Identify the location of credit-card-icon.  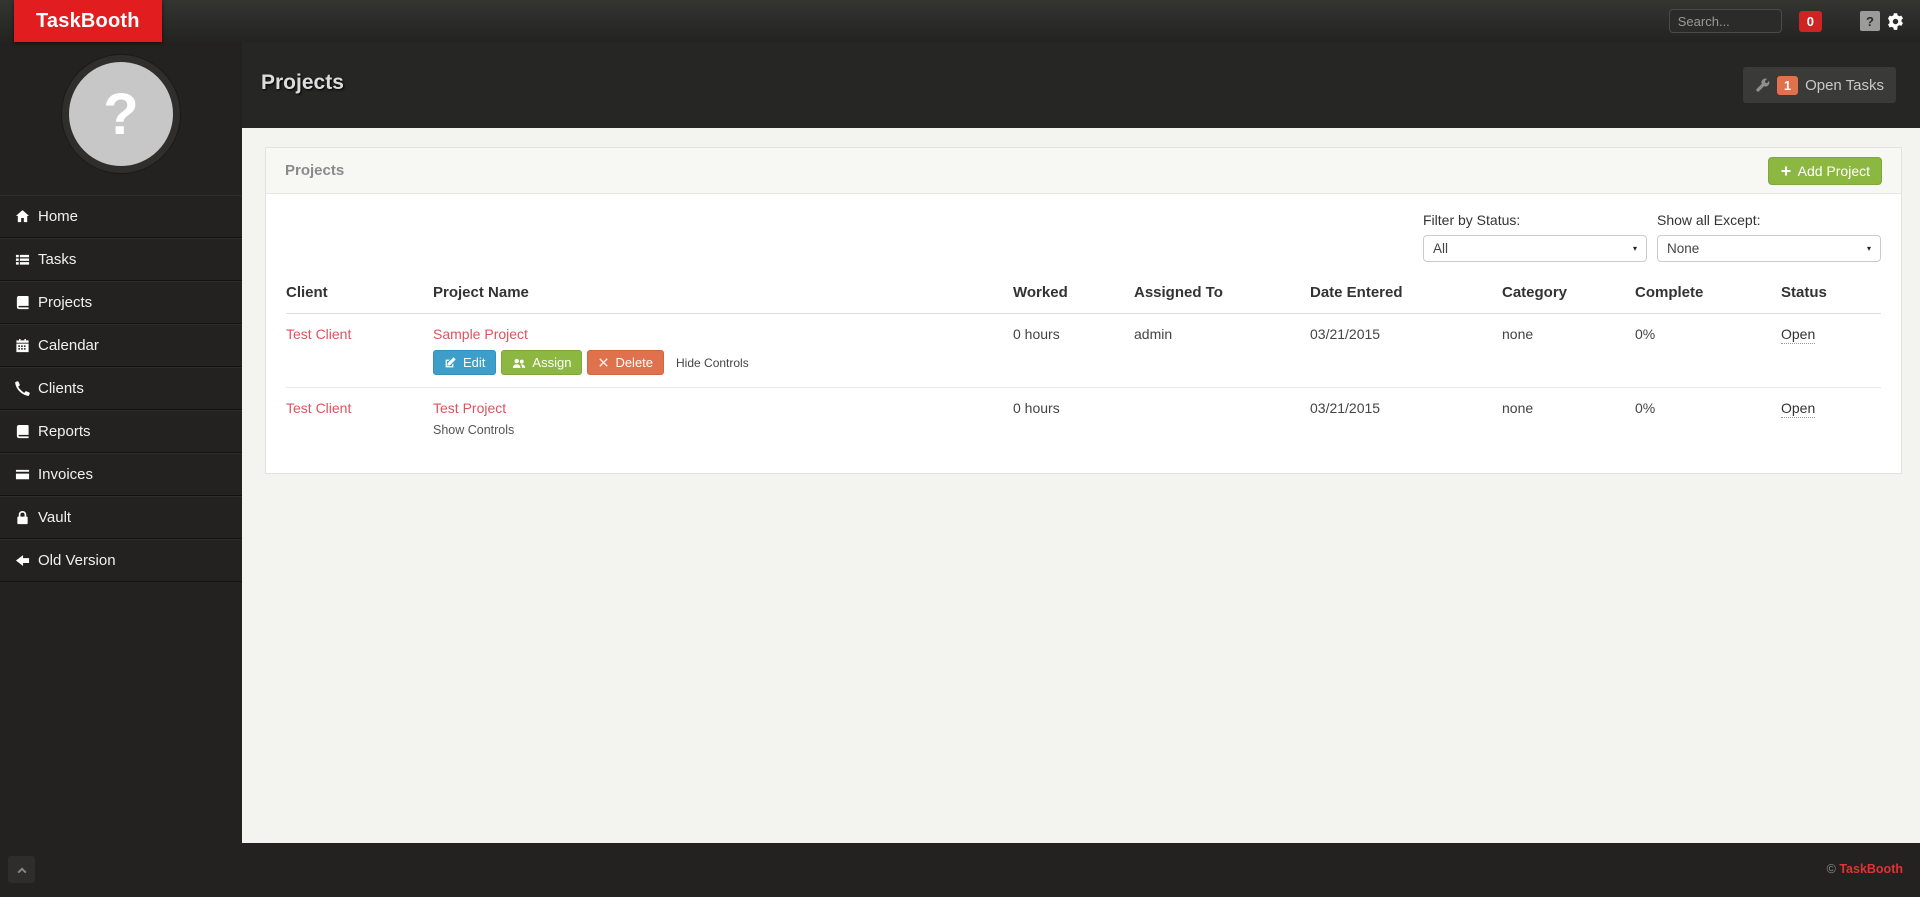
(22, 474).